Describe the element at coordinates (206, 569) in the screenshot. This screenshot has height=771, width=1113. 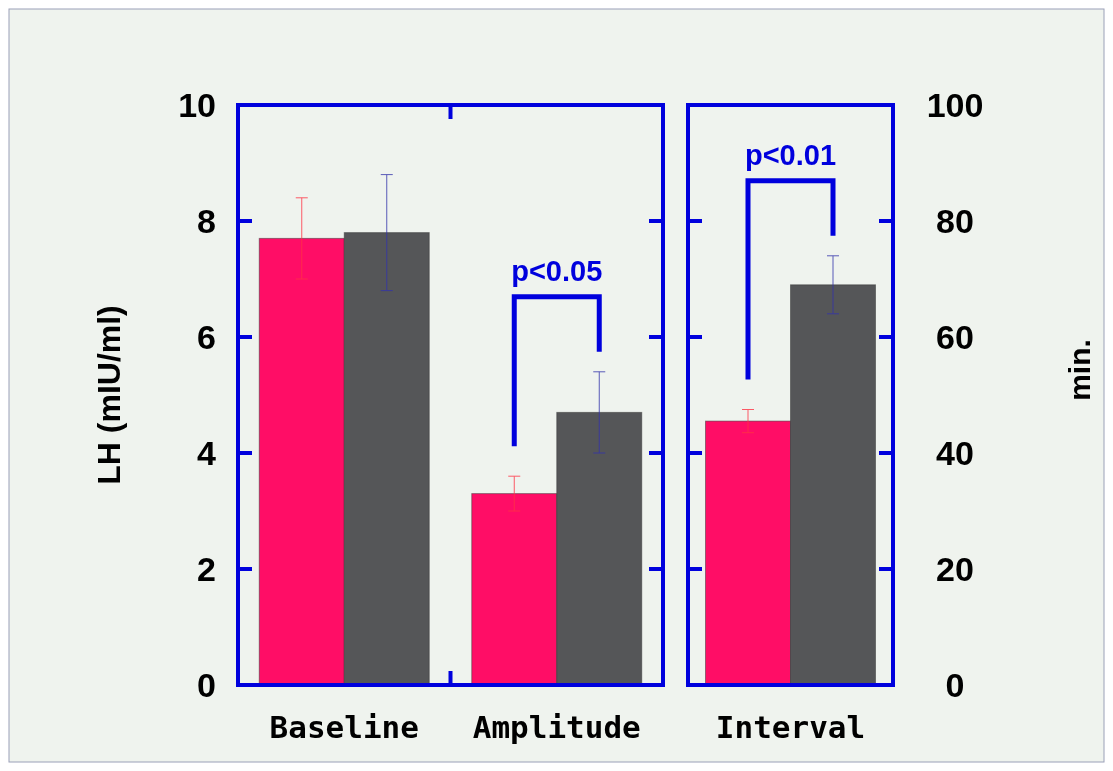
I see `y-tick-label: 2` at that location.